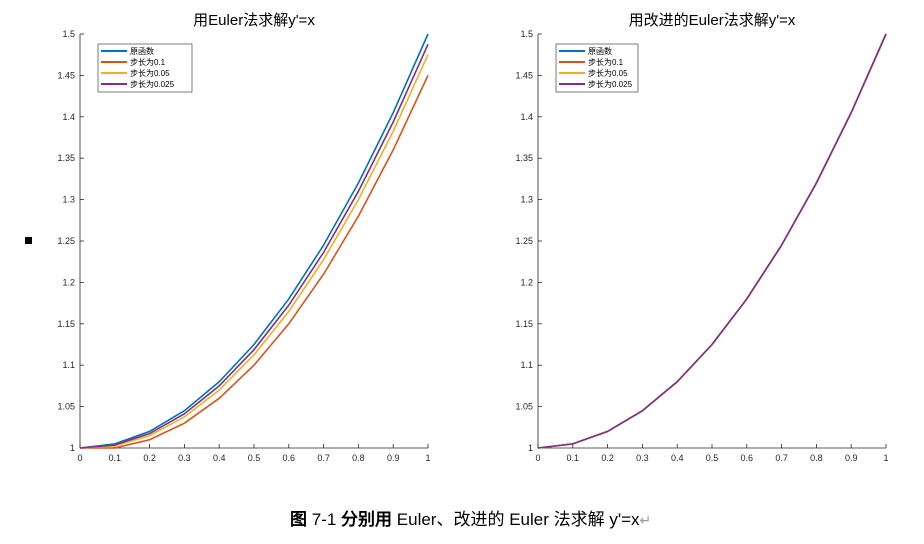 This screenshot has height=544, width=924. Describe the element at coordinates (254, 20) in the screenshot. I see `chart-title: 用Euler法求解y'=x` at that location.